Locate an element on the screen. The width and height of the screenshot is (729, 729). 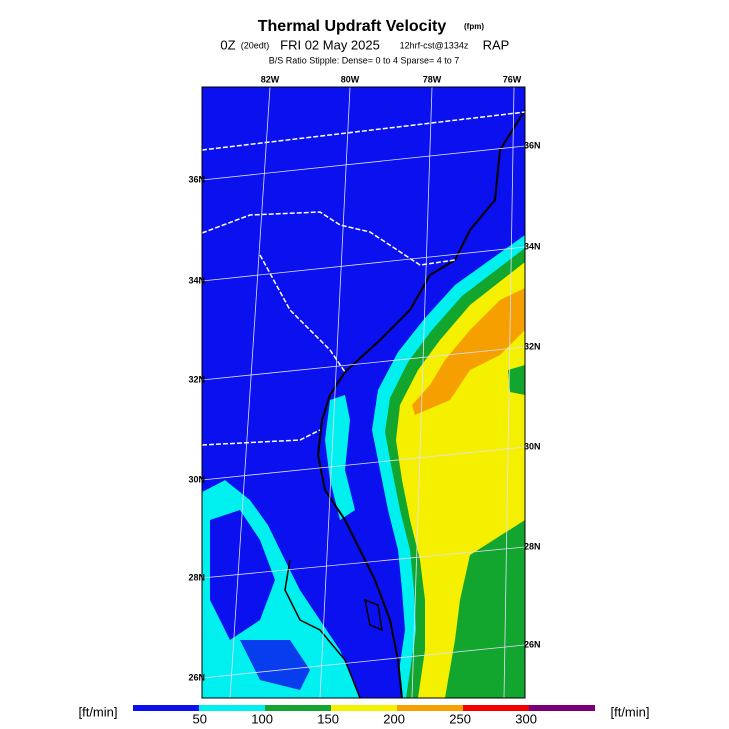
lat-label-right: 34N is located at coordinates (532, 246).